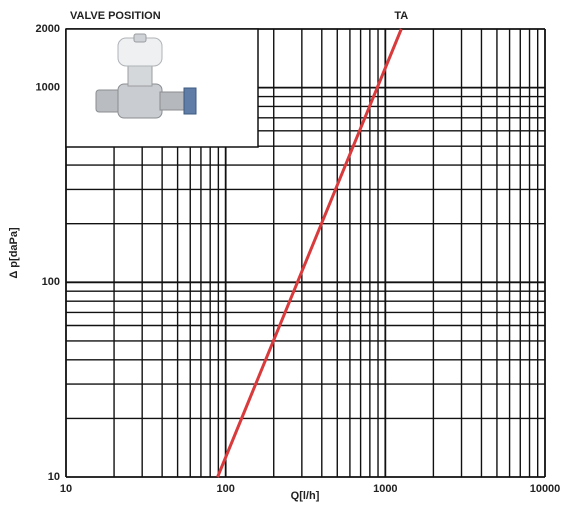 Image resolution: width=561 pixels, height=515 pixels. Describe the element at coordinates (14, 253) in the screenshot. I see `y-axis-label: Δ p[daPa]` at that location.